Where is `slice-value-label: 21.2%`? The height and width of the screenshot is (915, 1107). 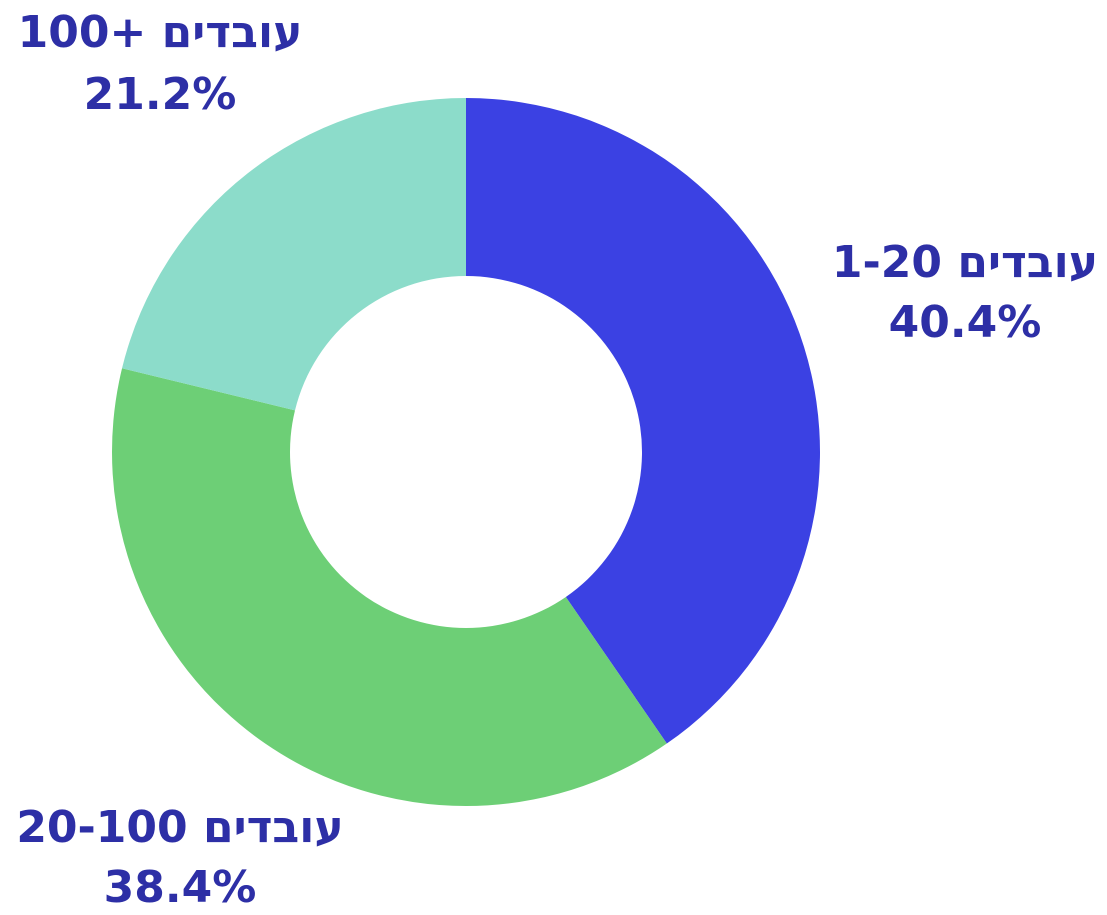 slice-value-label: 21.2% is located at coordinates (160, 94).